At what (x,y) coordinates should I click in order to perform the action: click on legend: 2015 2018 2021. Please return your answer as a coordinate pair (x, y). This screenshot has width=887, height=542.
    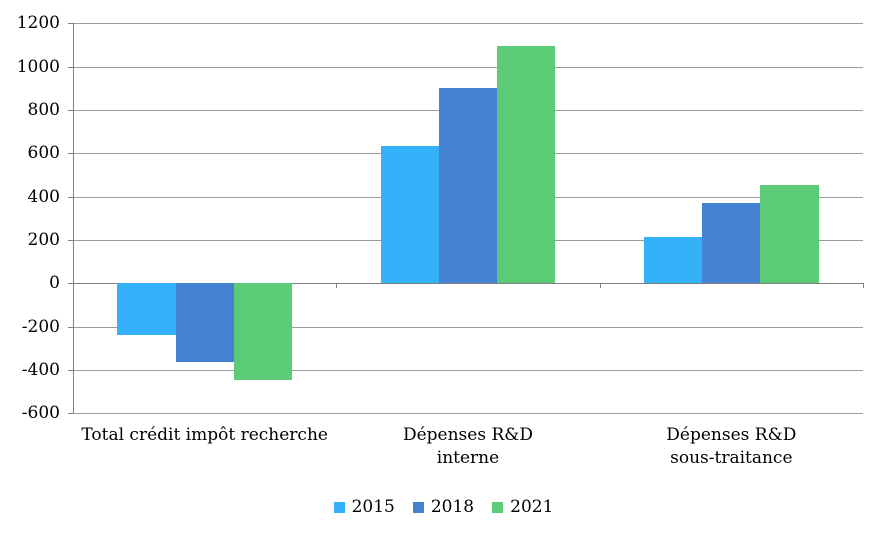
    Looking at the image, I should click on (443, 507).